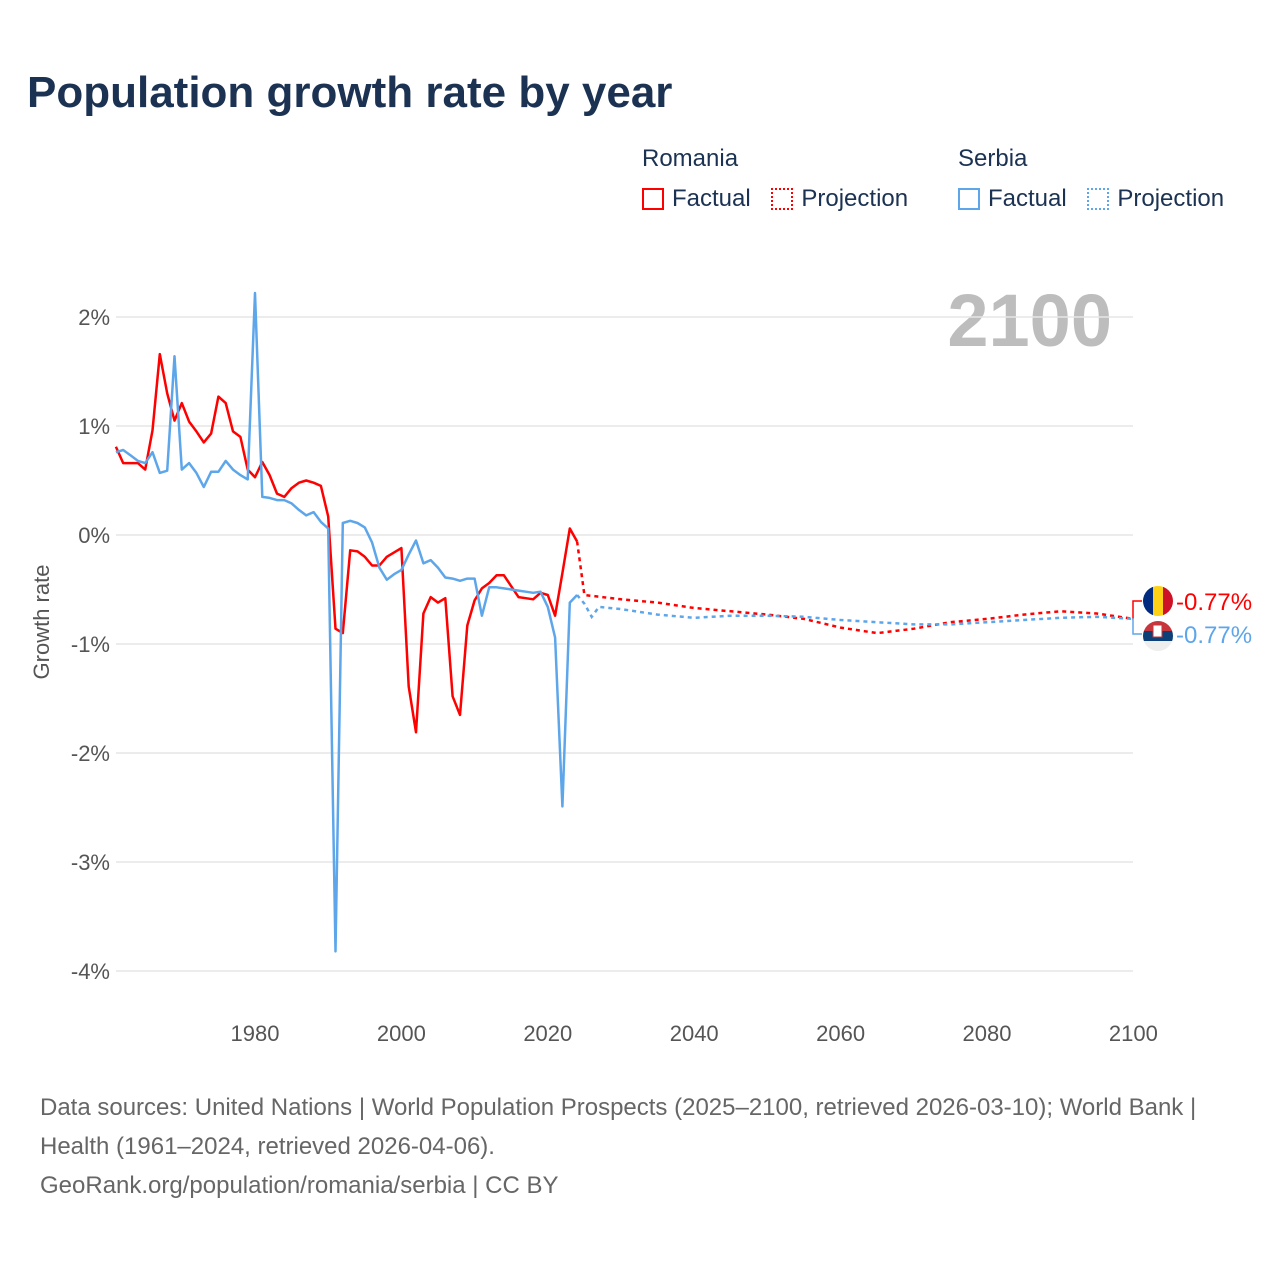  I want to click on x-tick-label: 2020, so click(547, 1033).